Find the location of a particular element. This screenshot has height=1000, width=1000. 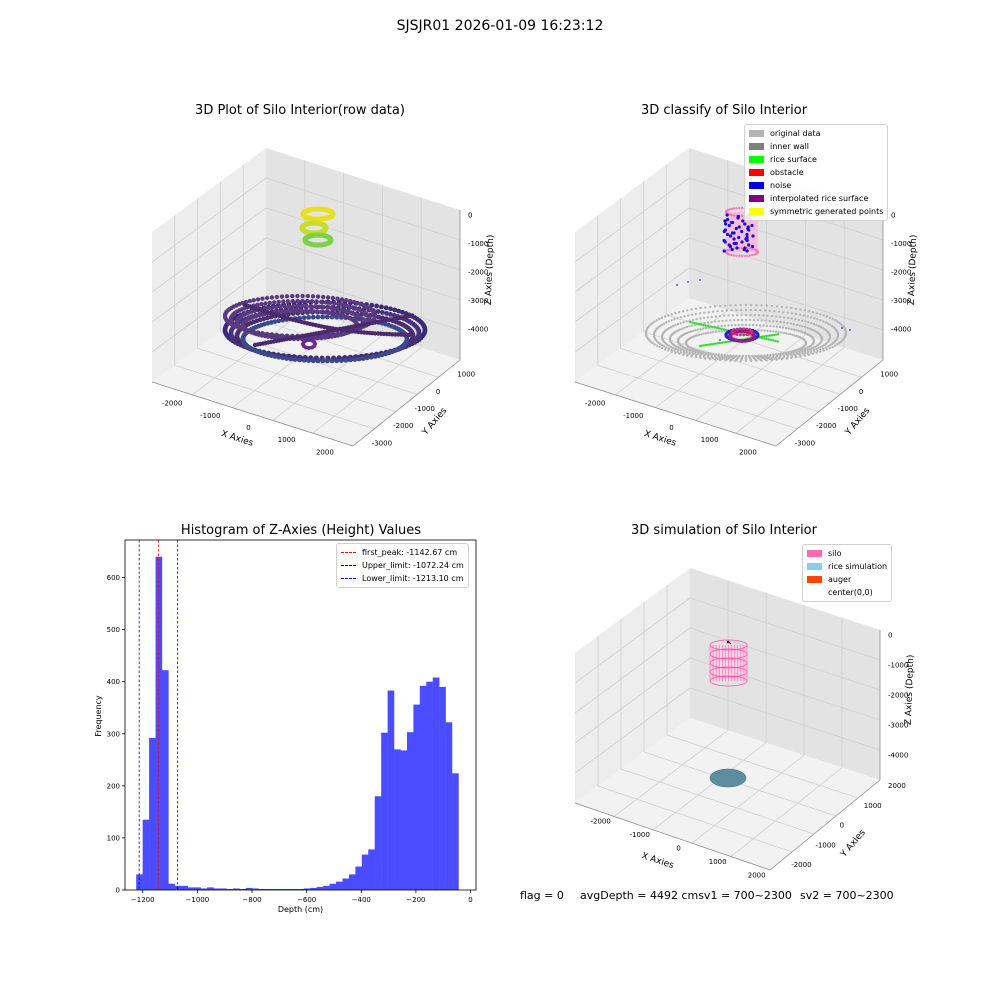

y-tick-label: -3000 is located at coordinates (382, 443).